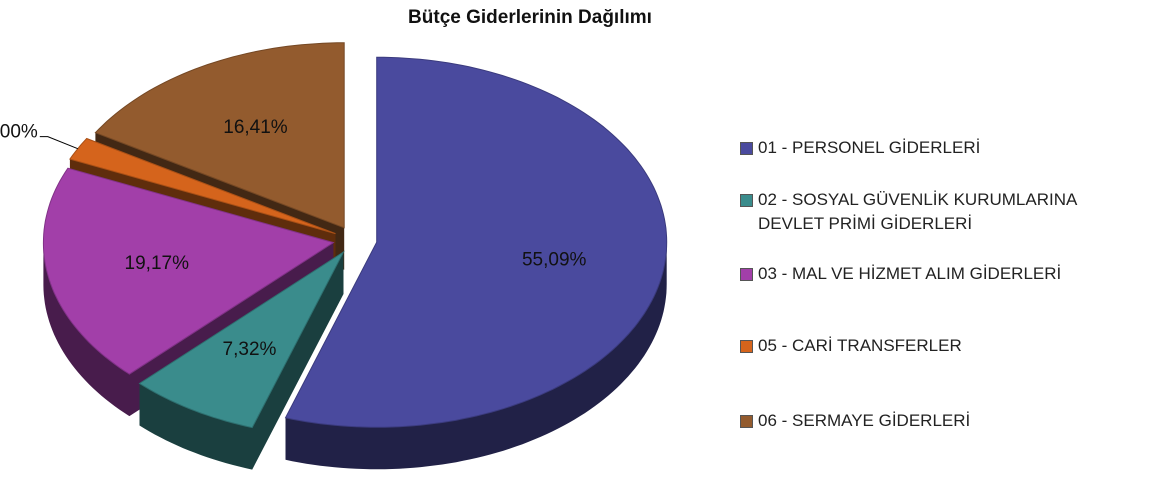 Image resolution: width=1157 pixels, height=485 pixels. Describe the element at coordinates (554, 260) in the screenshot. I see `data-label: 55,09%` at that location.